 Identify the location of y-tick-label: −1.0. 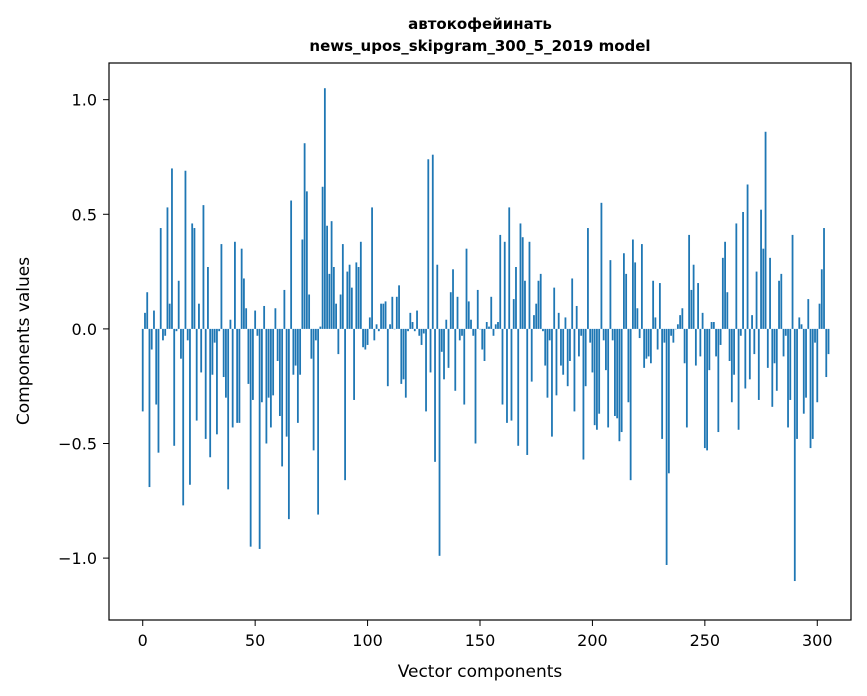
(77, 558).